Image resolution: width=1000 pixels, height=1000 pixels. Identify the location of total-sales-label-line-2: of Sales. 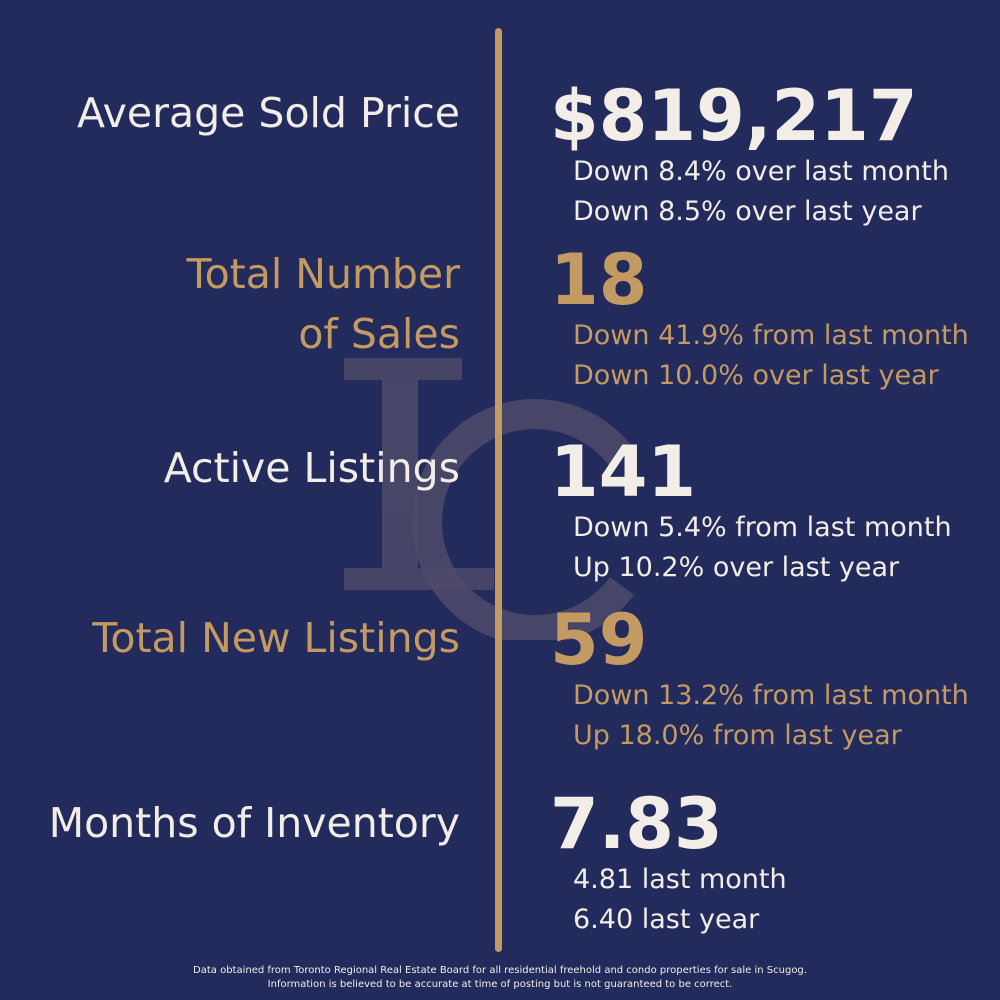
(379, 334).